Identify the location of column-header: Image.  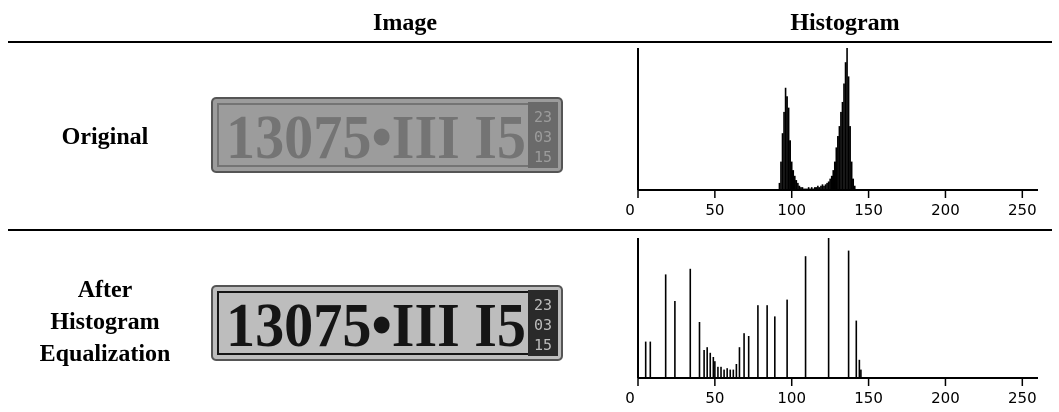
(405, 23).